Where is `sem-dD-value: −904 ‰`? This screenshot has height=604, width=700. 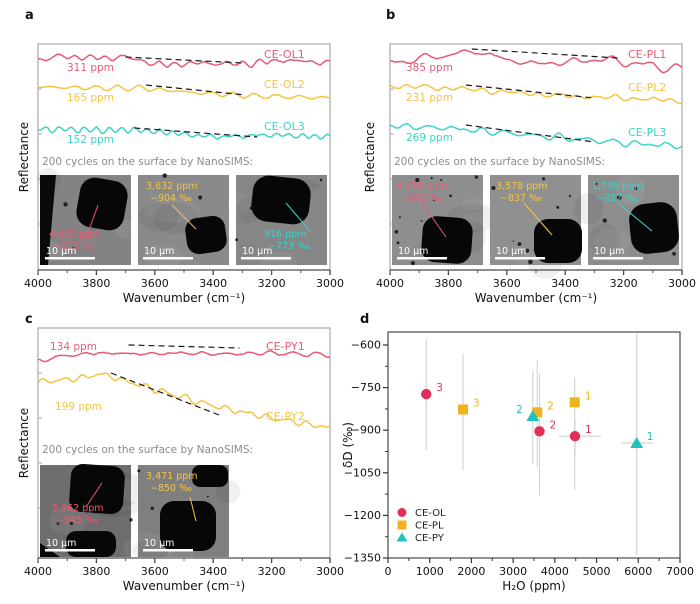 sem-dD-value: −904 ‰ is located at coordinates (171, 198).